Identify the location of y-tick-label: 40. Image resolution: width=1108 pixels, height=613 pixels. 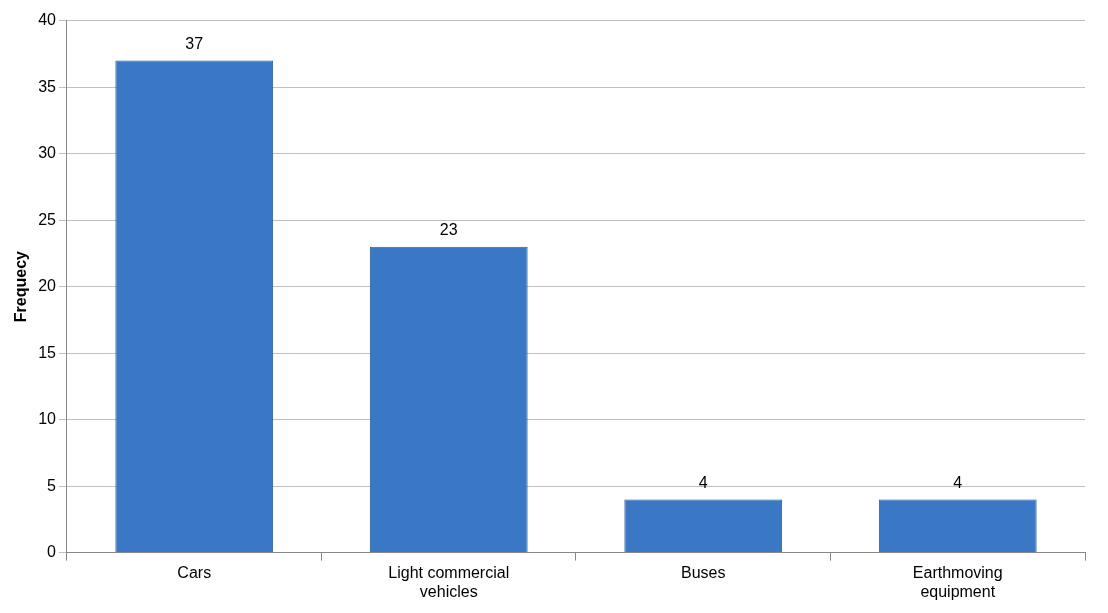
(47, 20).